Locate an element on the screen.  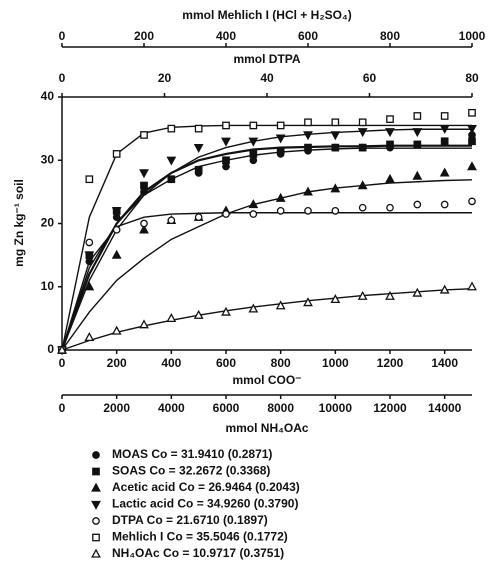
legend-label: SOAS Co = 32.2672 (0.3368) is located at coordinates (191, 471).